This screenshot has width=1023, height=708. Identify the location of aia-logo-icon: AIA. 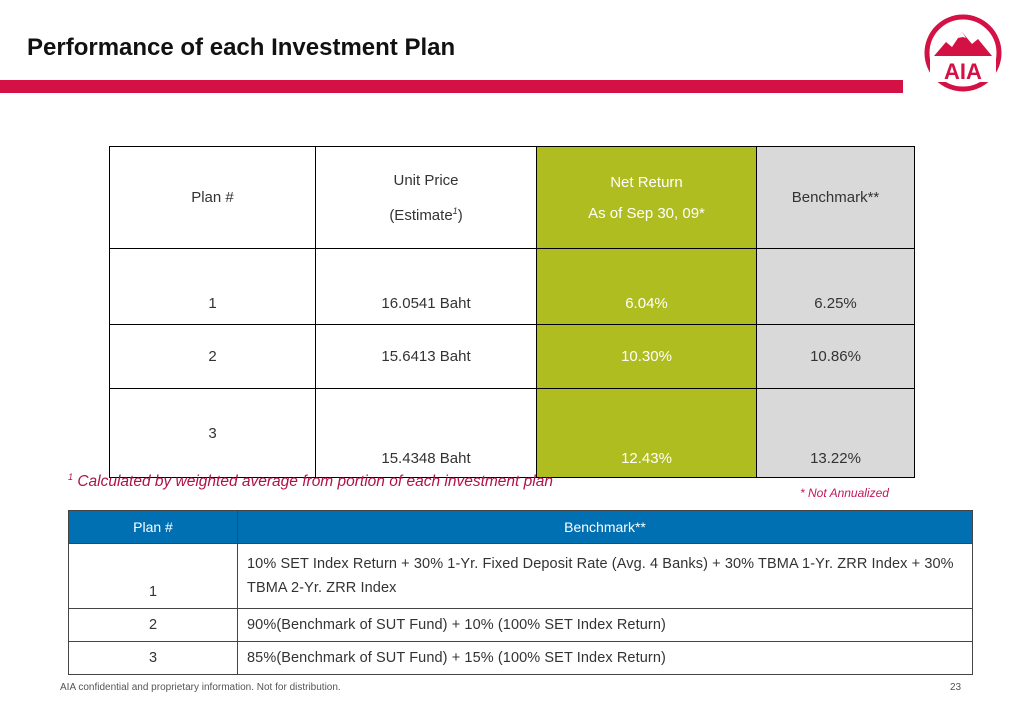
(963, 53).